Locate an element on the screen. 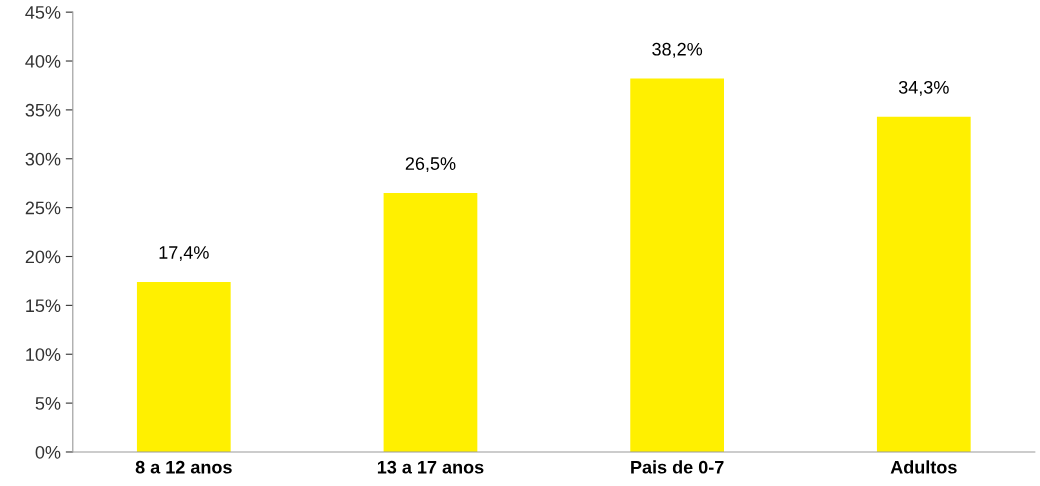 Image resolution: width=1040 pixels, height=486 pixels. y-tick-label: 0% is located at coordinates (48, 452).